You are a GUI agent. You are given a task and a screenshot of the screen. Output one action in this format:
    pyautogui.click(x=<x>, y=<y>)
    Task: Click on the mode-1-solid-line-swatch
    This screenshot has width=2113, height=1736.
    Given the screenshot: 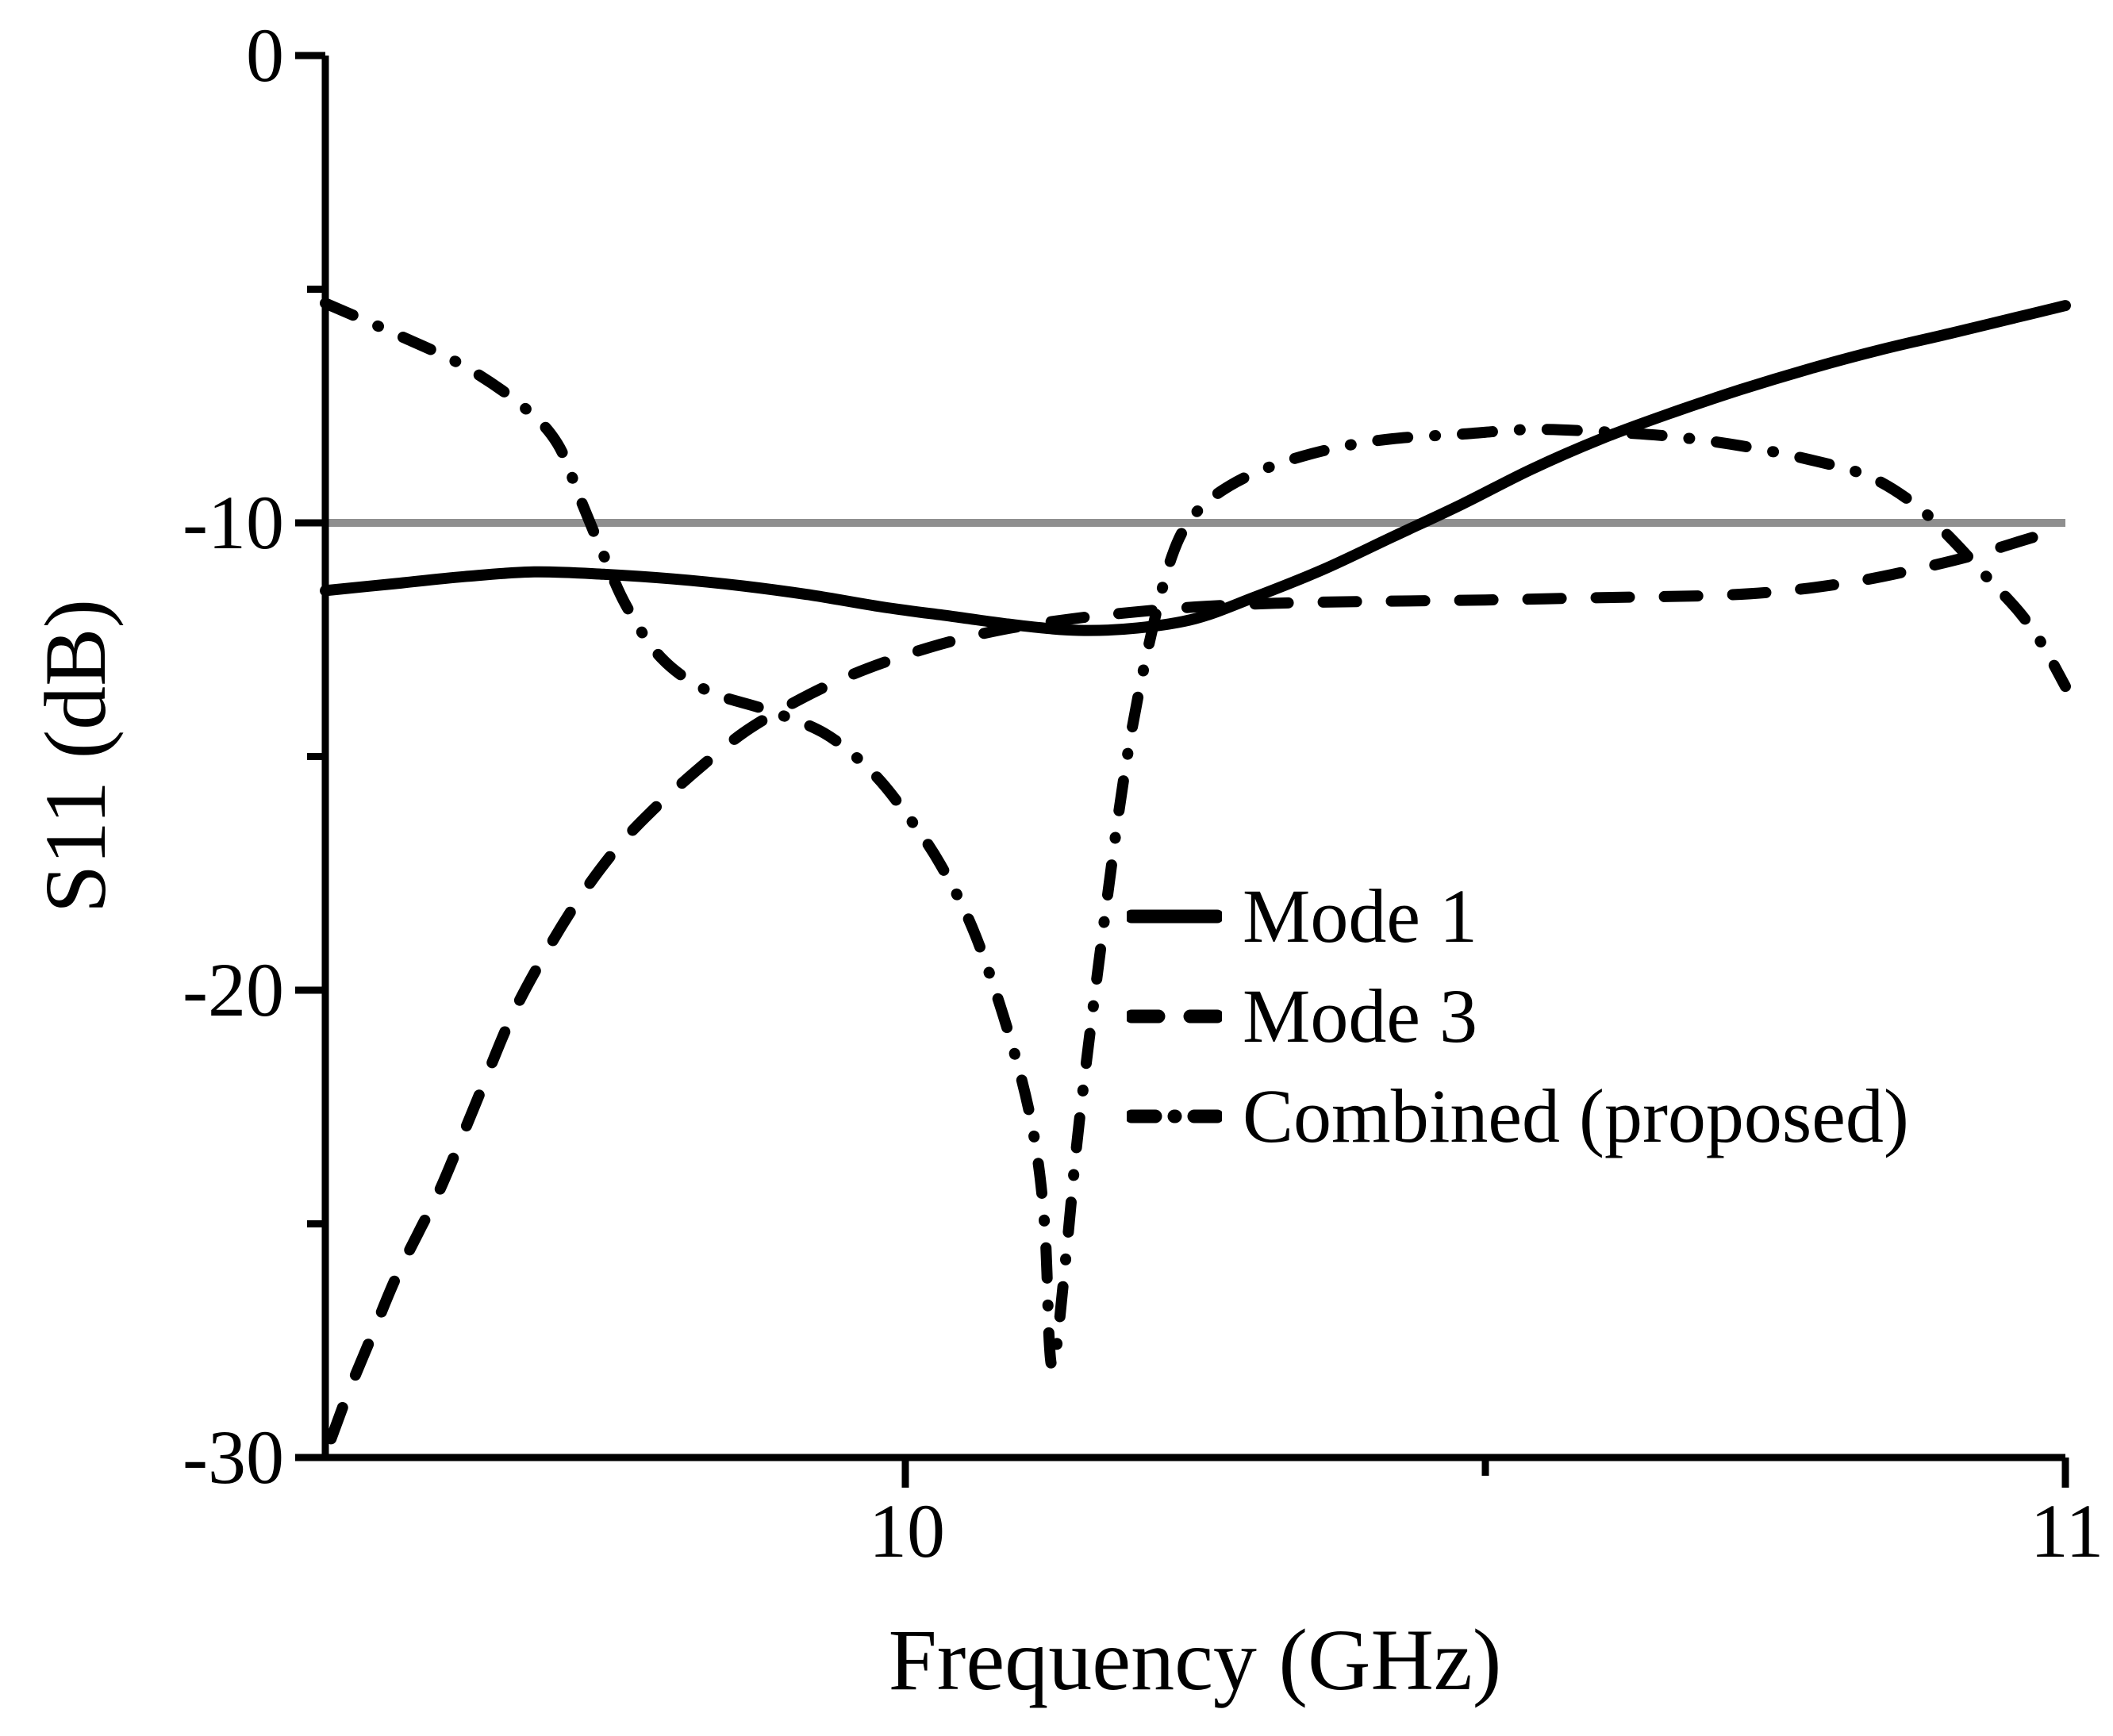 What is the action you would take?
    pyautogui.click(x=1174, y=917)
    